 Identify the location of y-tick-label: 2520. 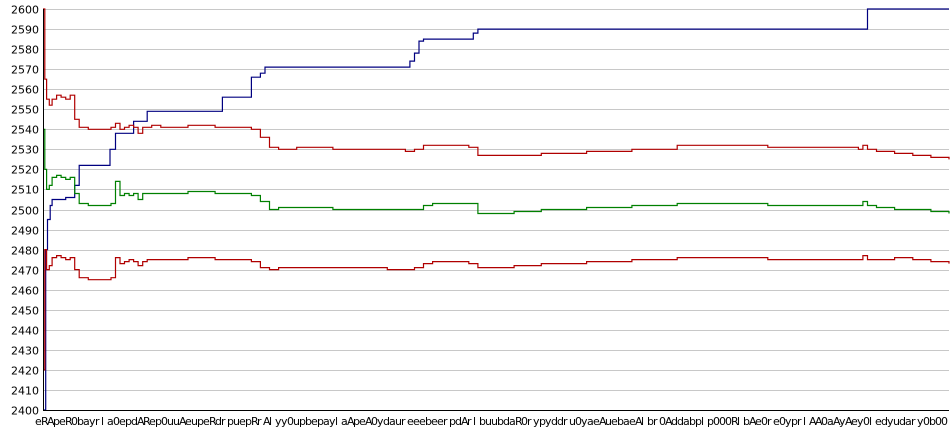
(25, 170).